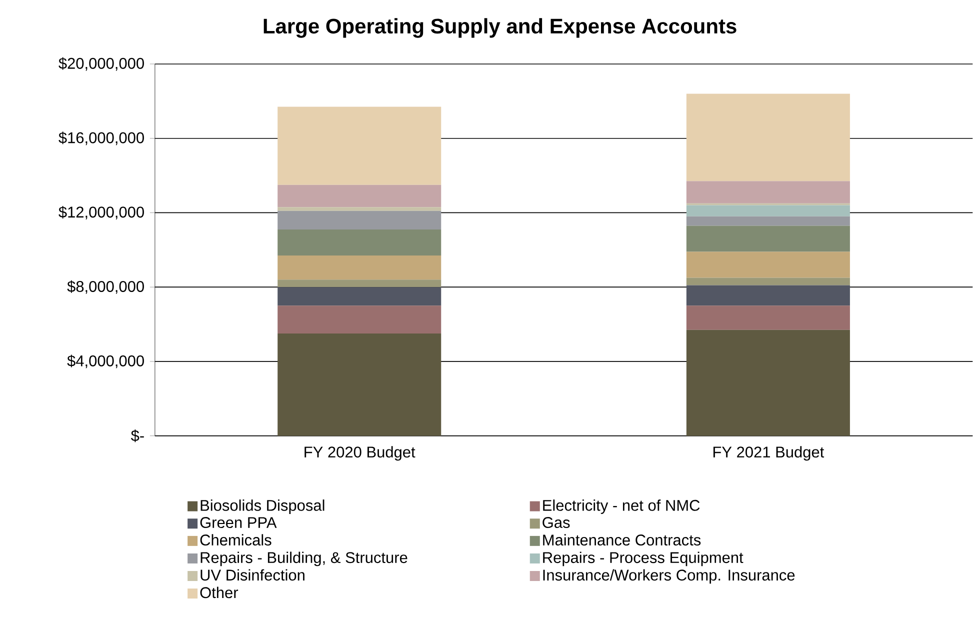 The height and width of the screenshot is (634, 973). Describe the element at coordinates (137, 436) in the screenshot. I see `y-tick-label: $-` at that location.